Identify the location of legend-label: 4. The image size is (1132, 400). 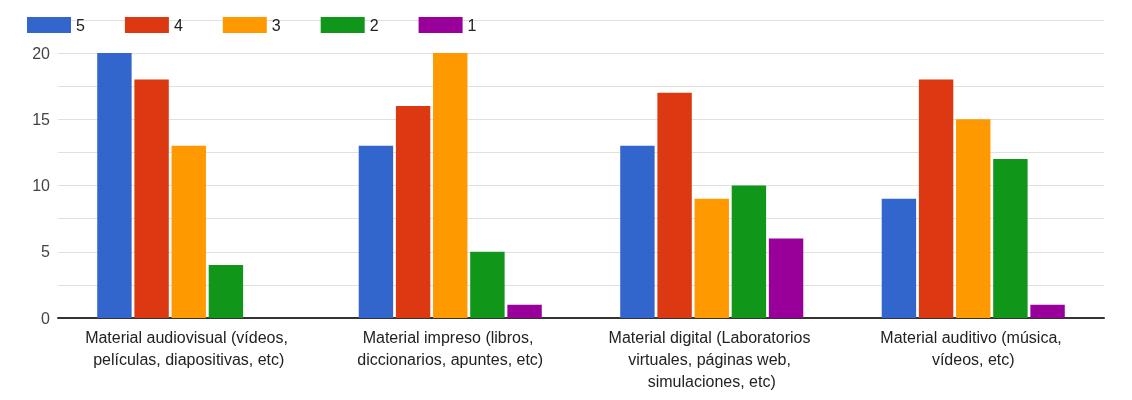
(178, 25).